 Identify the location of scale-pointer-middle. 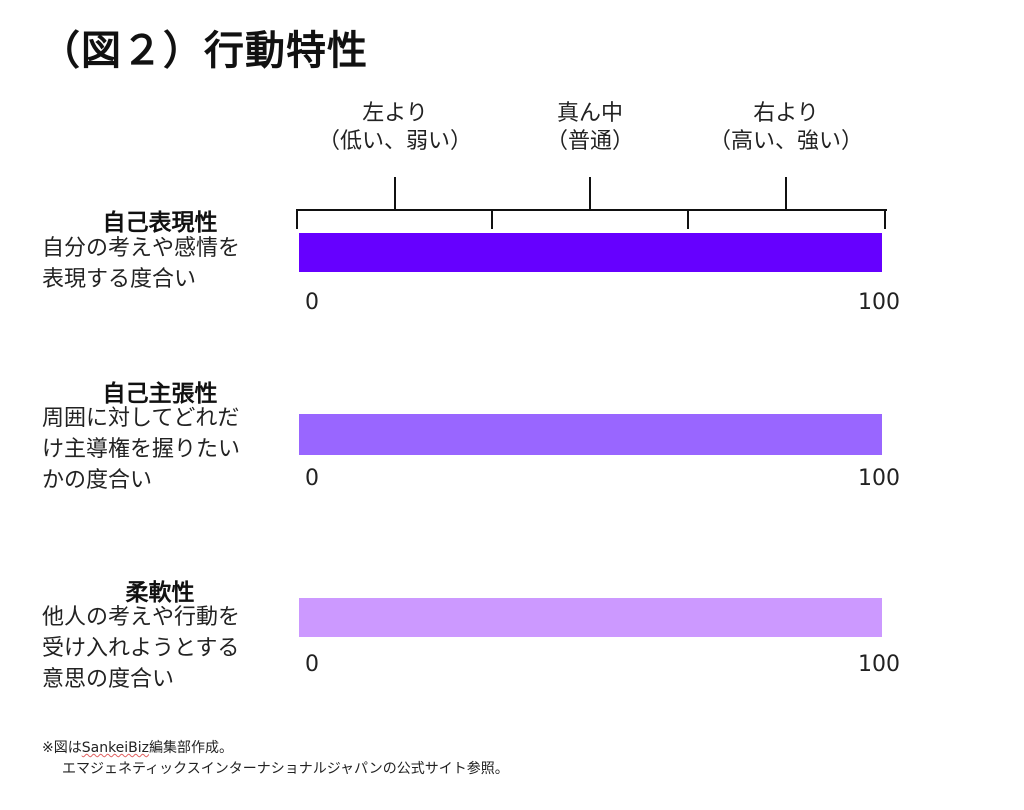
(590, 193).